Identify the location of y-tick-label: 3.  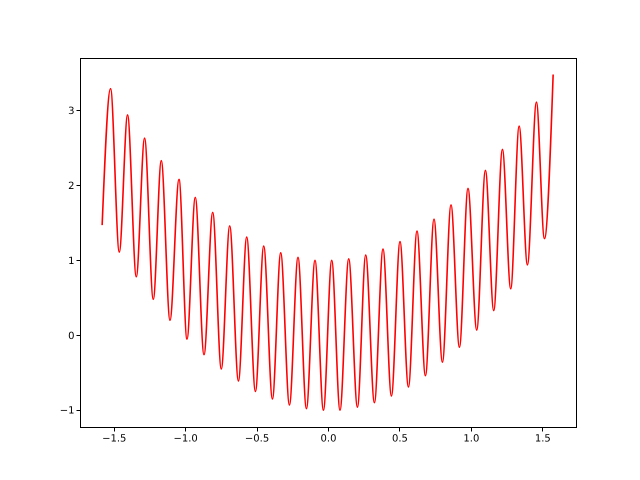
(71, 111).